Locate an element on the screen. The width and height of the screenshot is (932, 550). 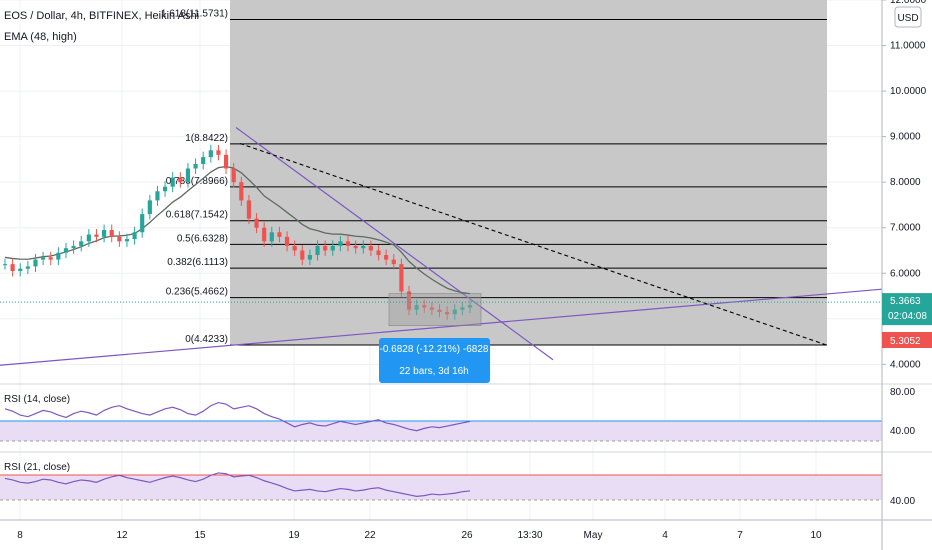
currency-label: USD is located at coordinates (907, 18).